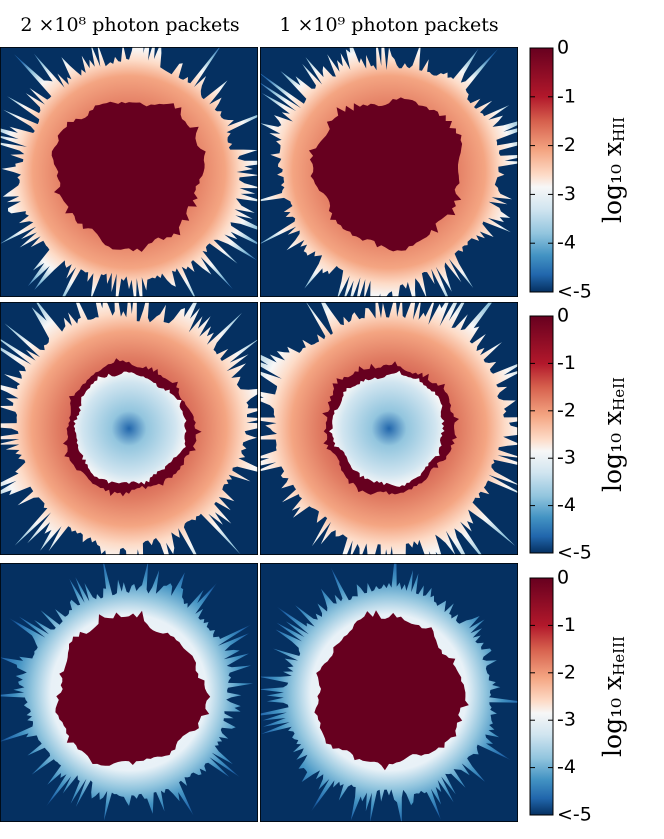 The width and height of the screenshot is (664, 839). Describe the element at coordinates (619, 129) in the screenshot. I see `colorbar-label-sub: HII` at that location.